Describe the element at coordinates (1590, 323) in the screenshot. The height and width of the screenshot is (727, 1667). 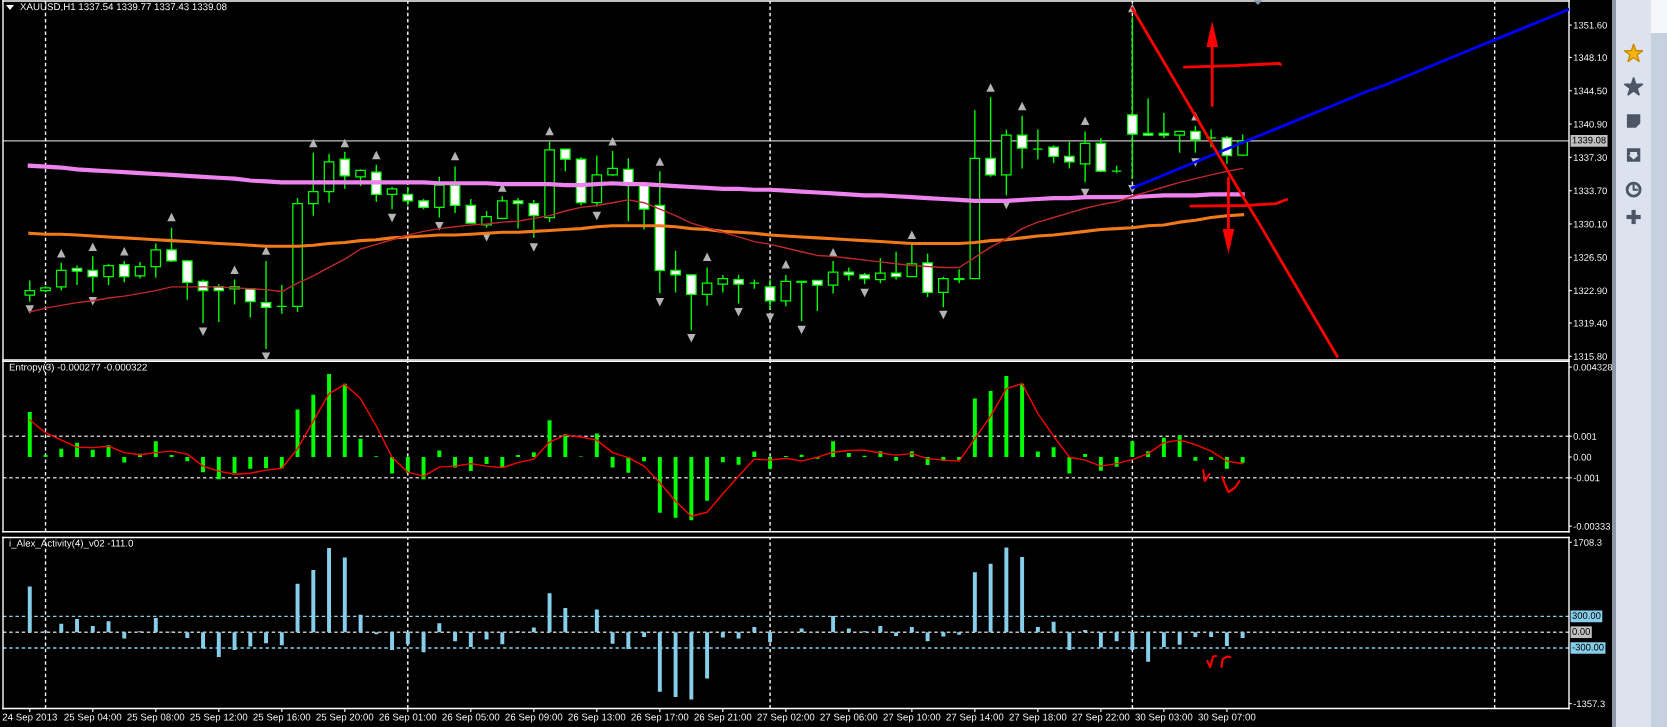
I see `y-tick-label: 1319.40` at that location.